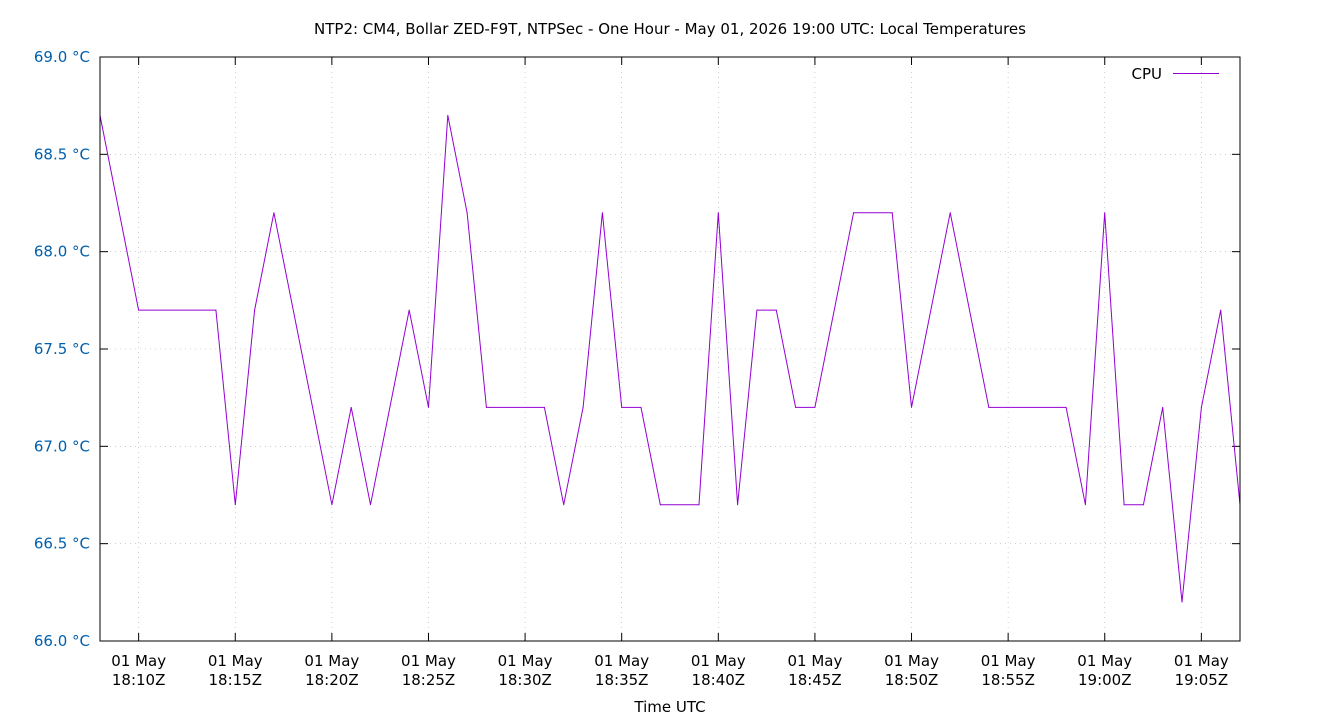  Describe the element at coordinates (1008, 680) in the screenshot. I see `x-tick-label-time: 18:55Z` at that location.